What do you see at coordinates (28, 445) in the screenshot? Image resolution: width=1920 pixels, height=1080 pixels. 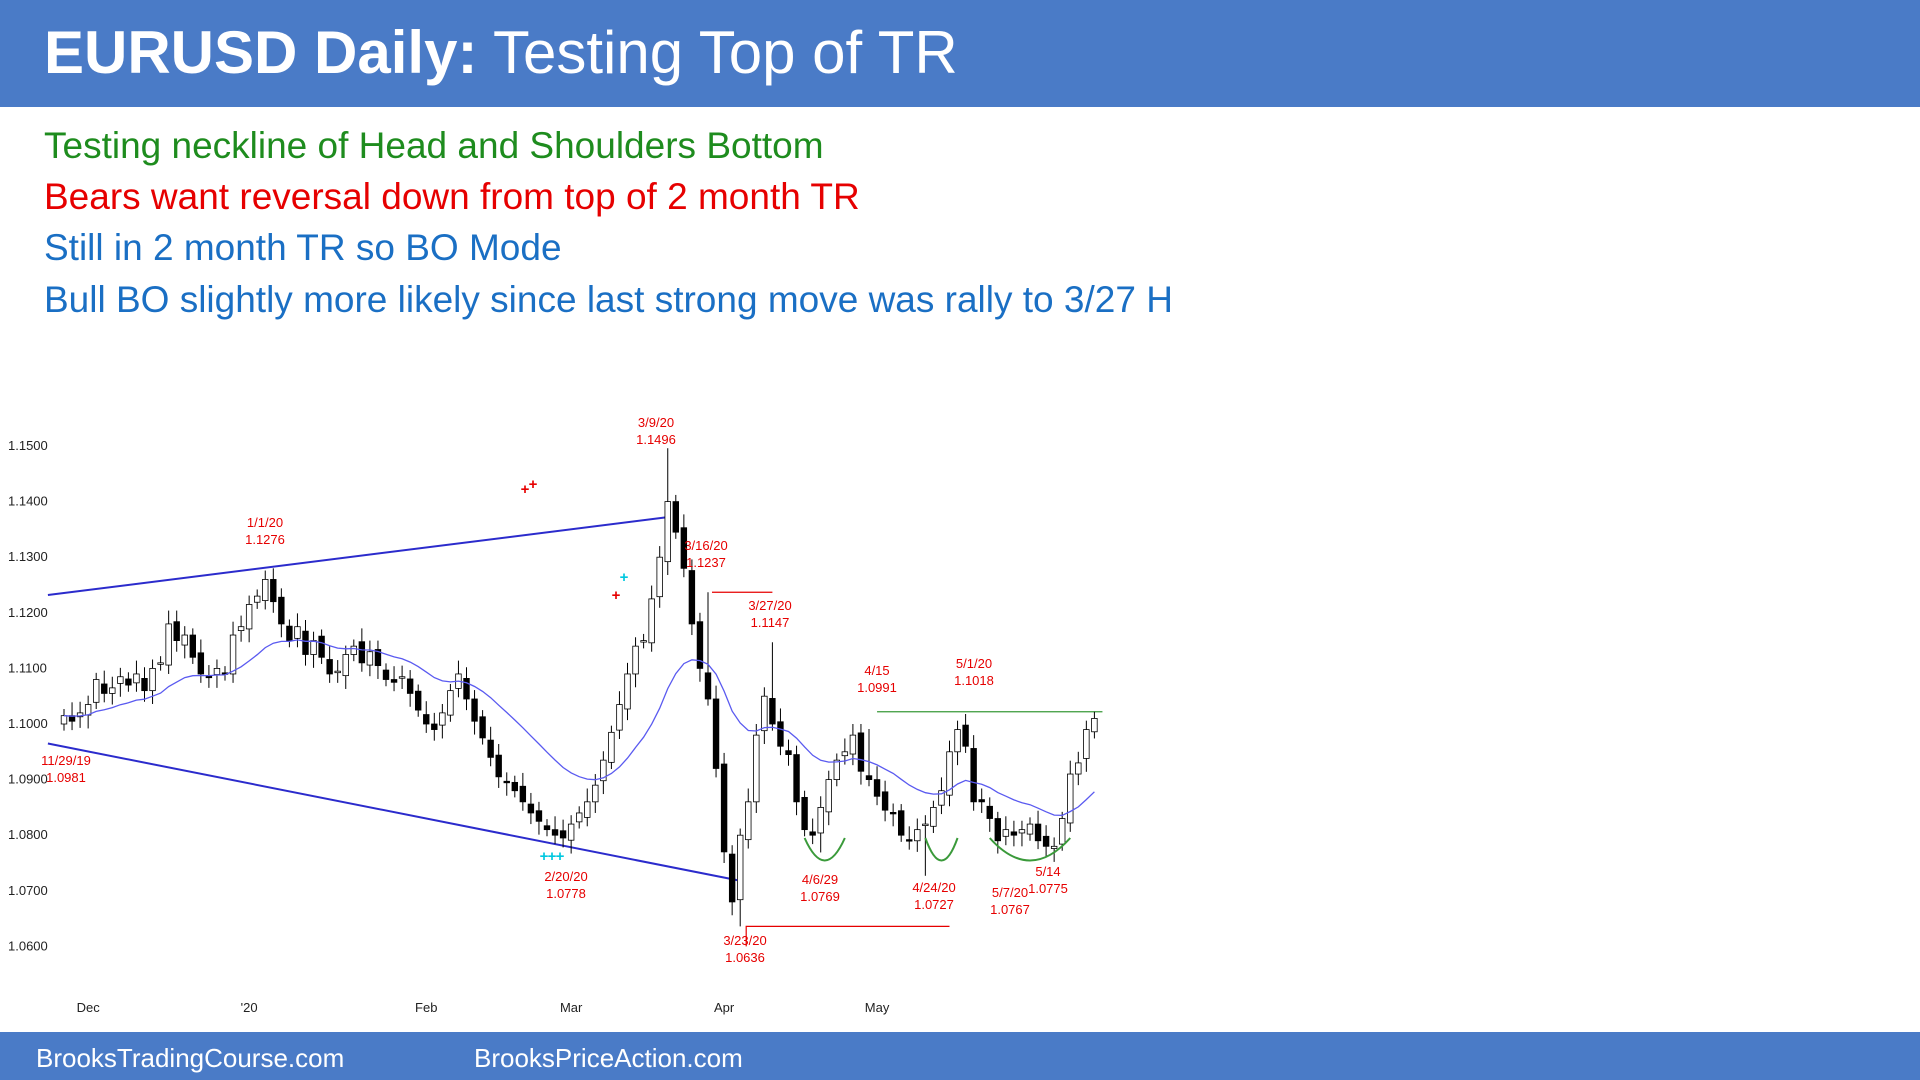 I see `y-tick-label: 1.1500` at bounding box center [28, 445].